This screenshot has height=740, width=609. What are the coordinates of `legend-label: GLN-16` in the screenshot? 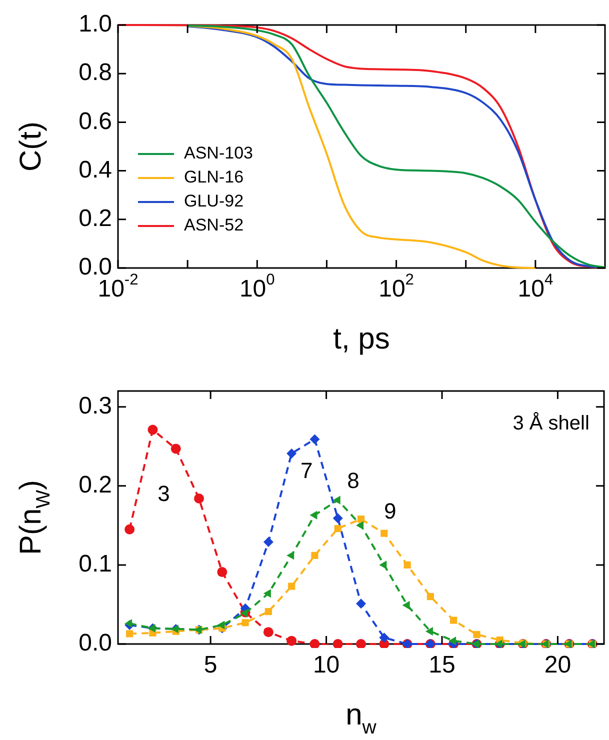 It's located at (214, 177).